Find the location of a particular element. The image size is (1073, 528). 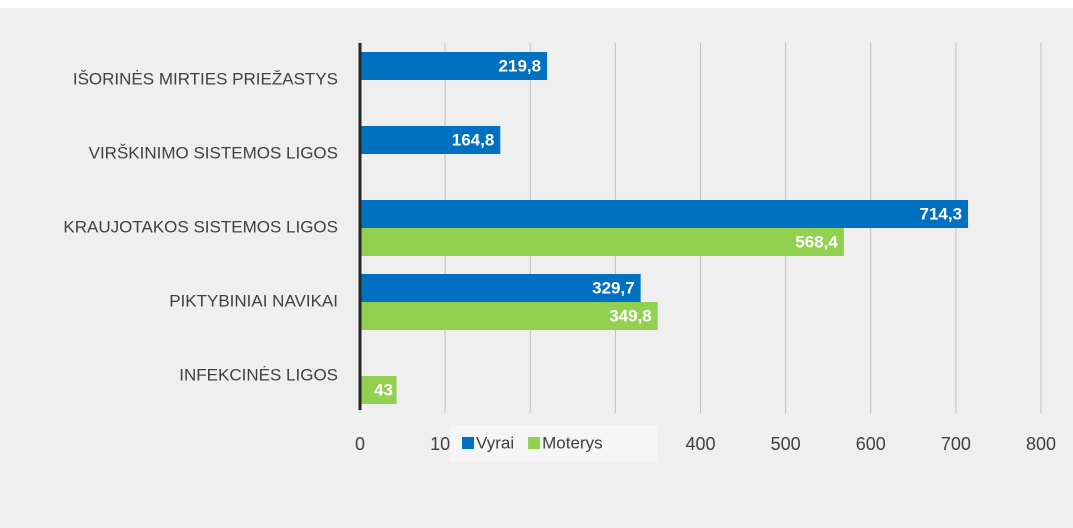

value-label: 43 is located at coordinates (383, 389).